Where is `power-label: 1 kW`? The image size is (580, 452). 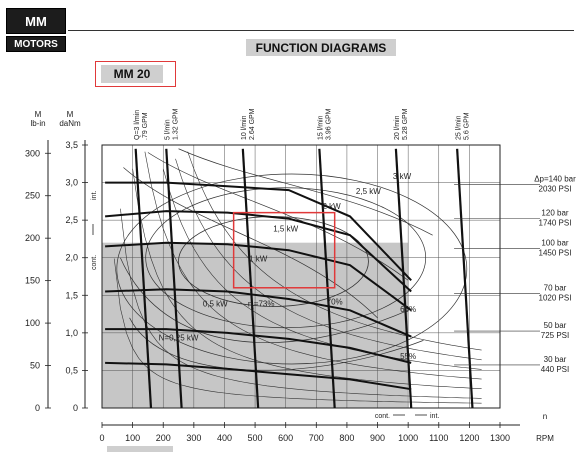
power-label: 1 kW is located at coordinates (258, 258).